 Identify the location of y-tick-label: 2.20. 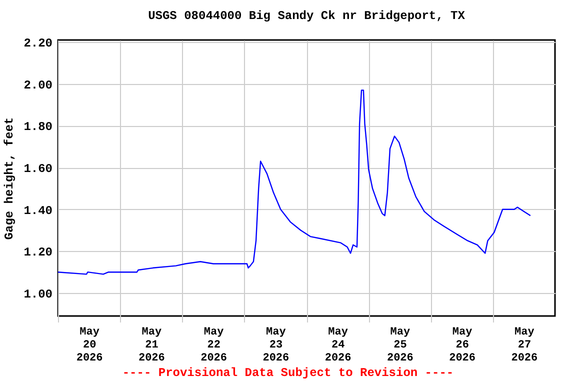
(38, 43).